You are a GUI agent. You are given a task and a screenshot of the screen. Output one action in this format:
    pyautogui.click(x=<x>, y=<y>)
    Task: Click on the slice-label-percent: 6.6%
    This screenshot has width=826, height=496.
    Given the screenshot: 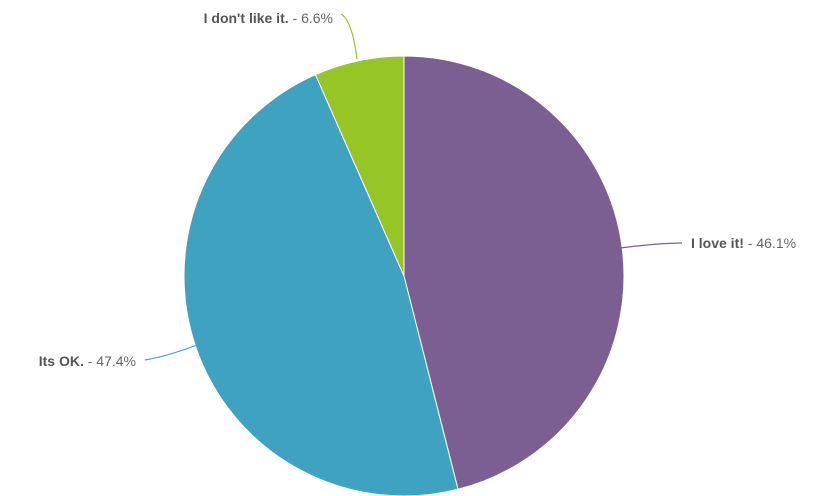 What is the action you would take?
    pyautogui.click(x=317, y=18)
    